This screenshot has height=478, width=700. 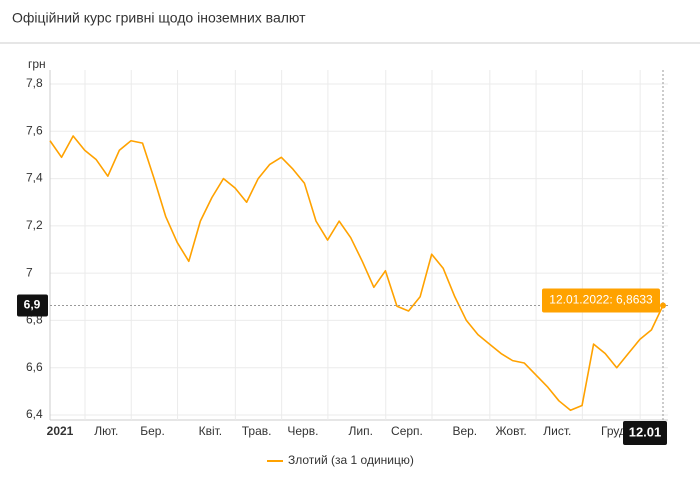 What do you see at coordinates (663, 305) in the screenshot?
I see `point` at bounding box center [663, 305].